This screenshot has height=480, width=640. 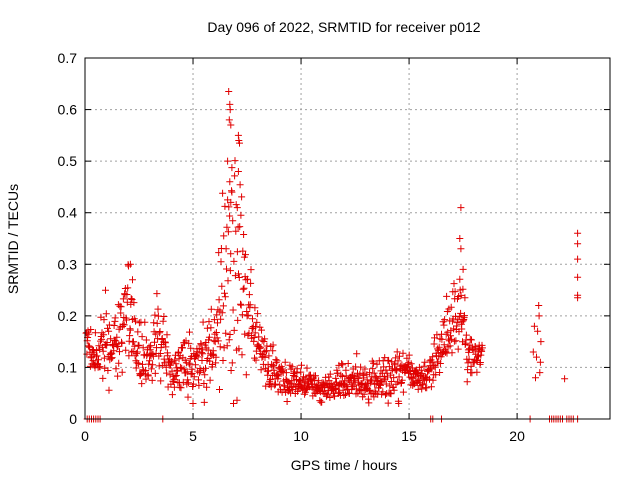 What do you see at coordinates (68, 58) in the screenshot?
I see `y-tick-label: 0.7` at bounding box center [68, 58].